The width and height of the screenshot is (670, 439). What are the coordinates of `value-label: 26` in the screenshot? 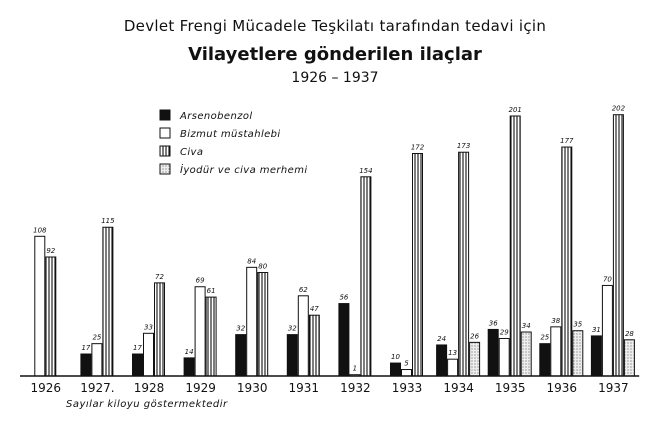 It's located at (474, 336).